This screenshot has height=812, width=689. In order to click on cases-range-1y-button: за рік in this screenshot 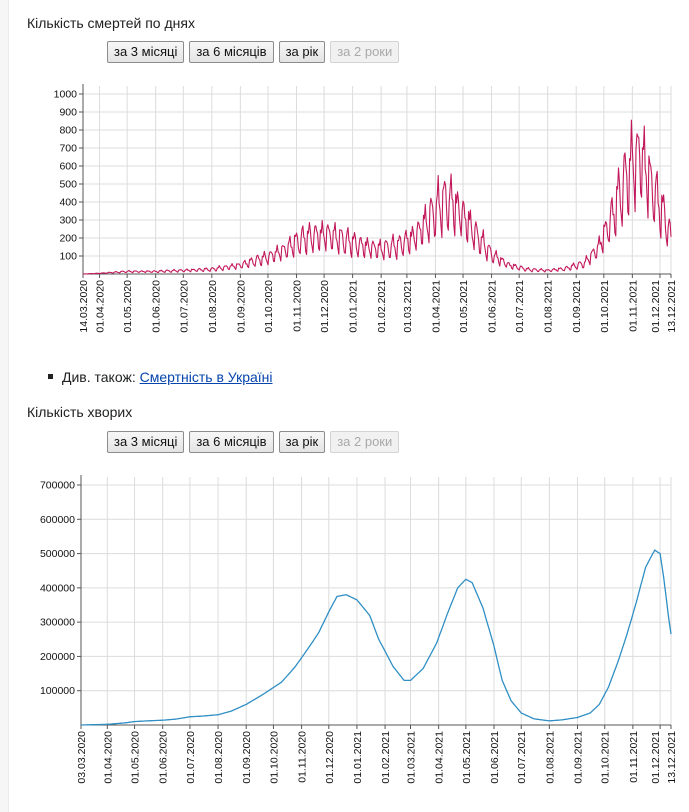, I will do `click(302, 442)`.